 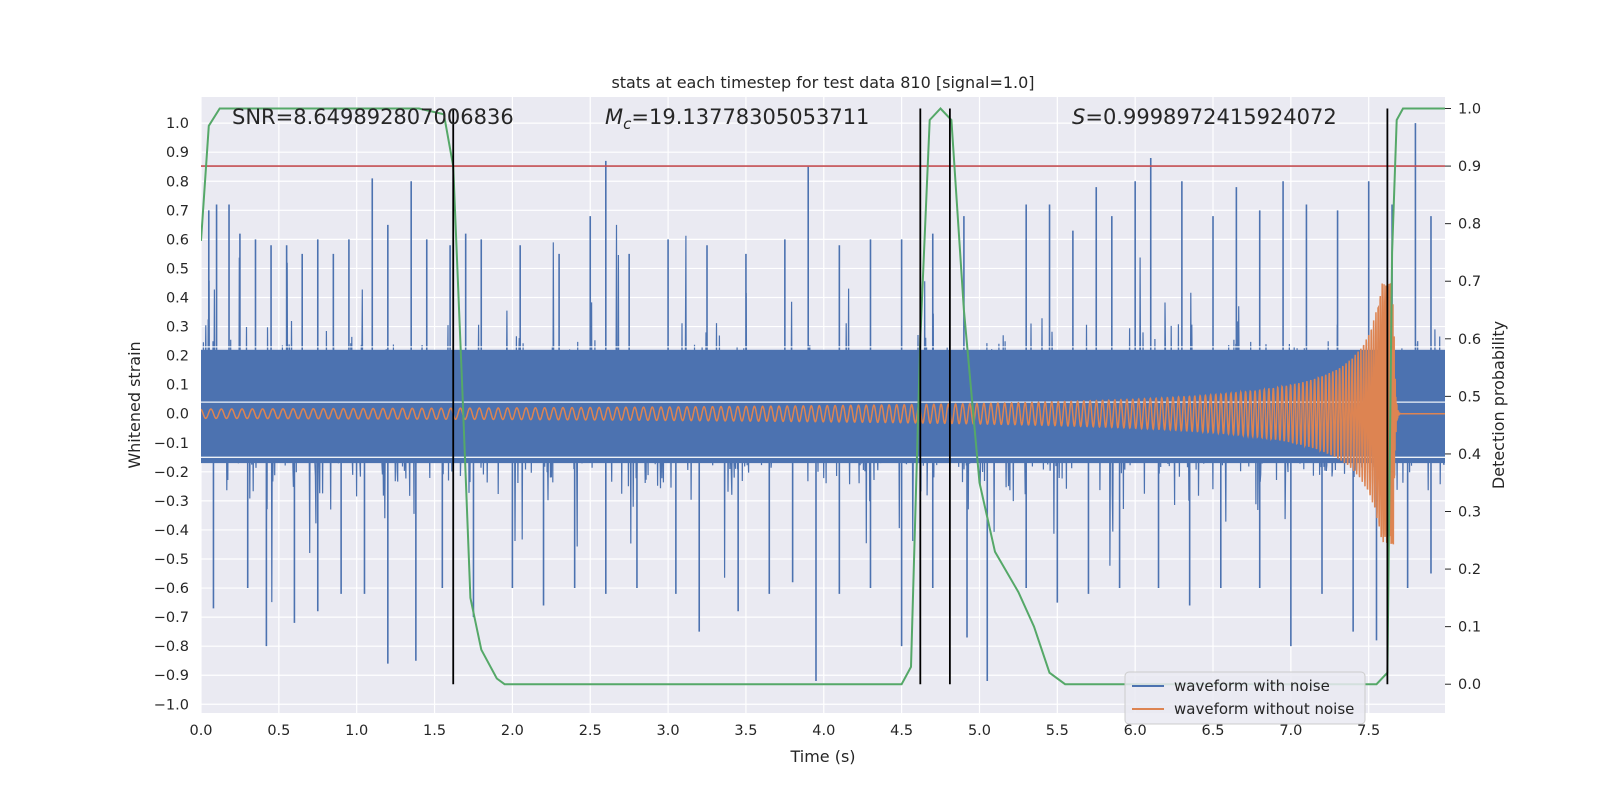 What do you see at coordinates (1469, 340) in the screenshot?
I see `y-right-tick-label: 0.6` at bounding box center [1469, 340].